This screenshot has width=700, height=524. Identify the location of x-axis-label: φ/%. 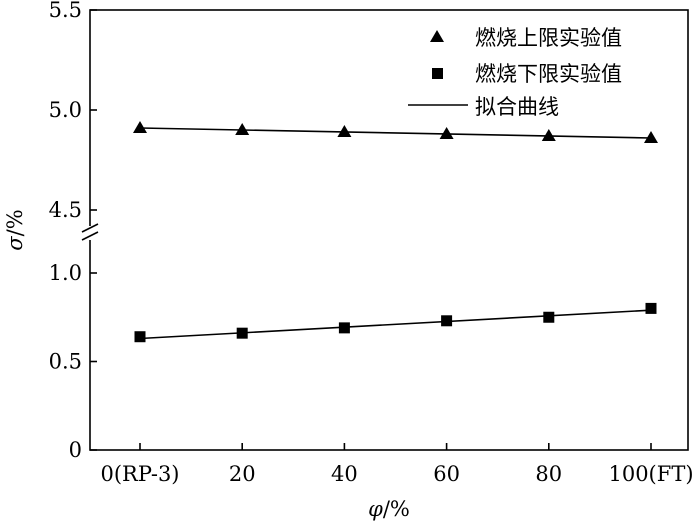
(389, 509).